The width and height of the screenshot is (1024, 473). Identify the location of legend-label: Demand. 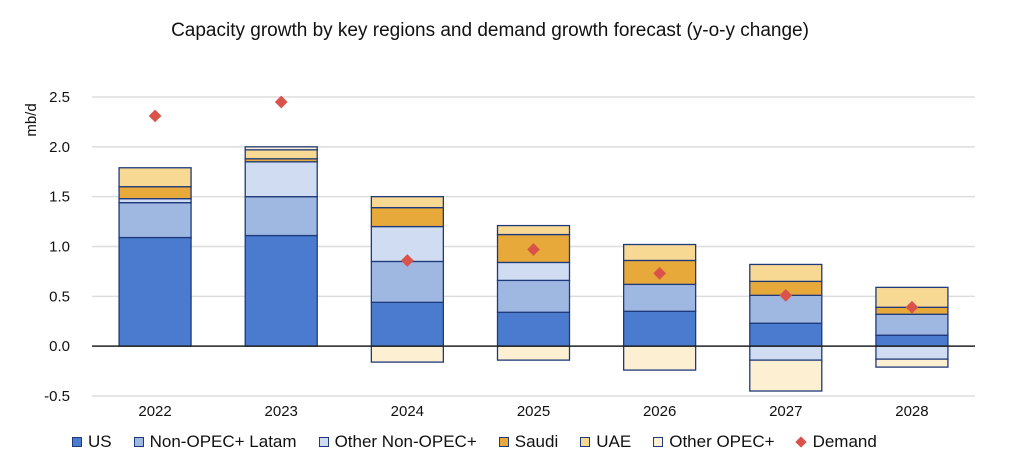
(844, 441).